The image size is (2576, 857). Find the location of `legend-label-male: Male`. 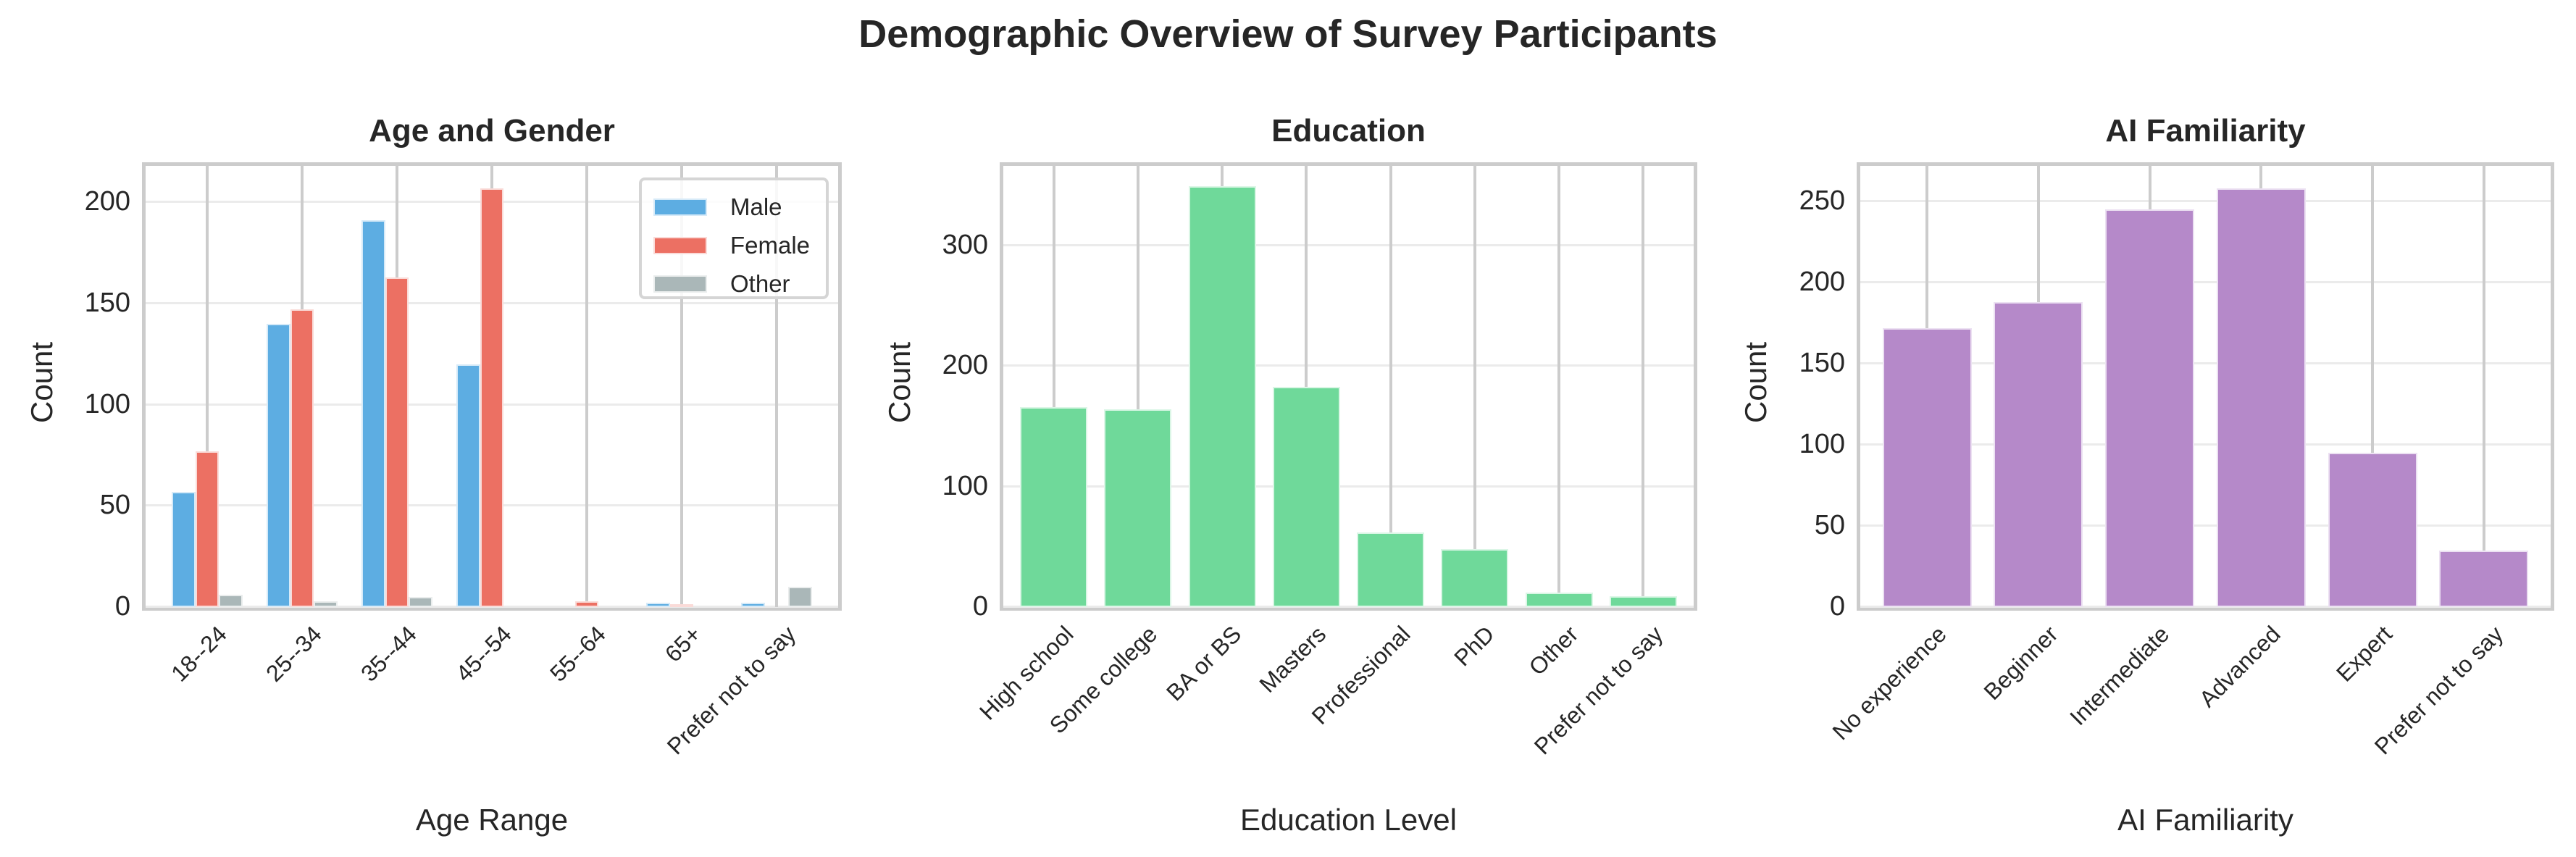

legend-label-male: Male is located at coordinates (756, 206).